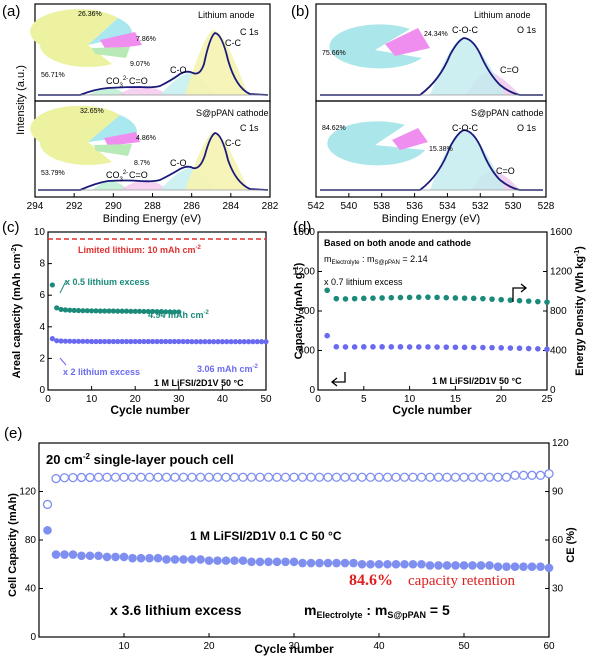  I want to click on pie-value: 24.34%, so click(436, 34).